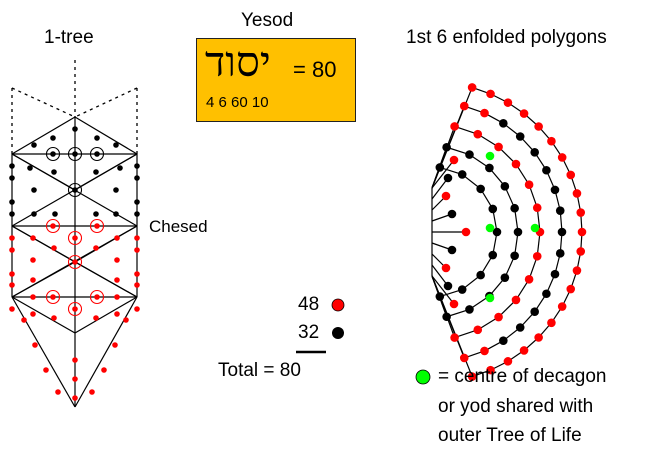 The height and width of the screenshot is (450, 668). I want to click on gematria-value: = 80, so click(315, 69).